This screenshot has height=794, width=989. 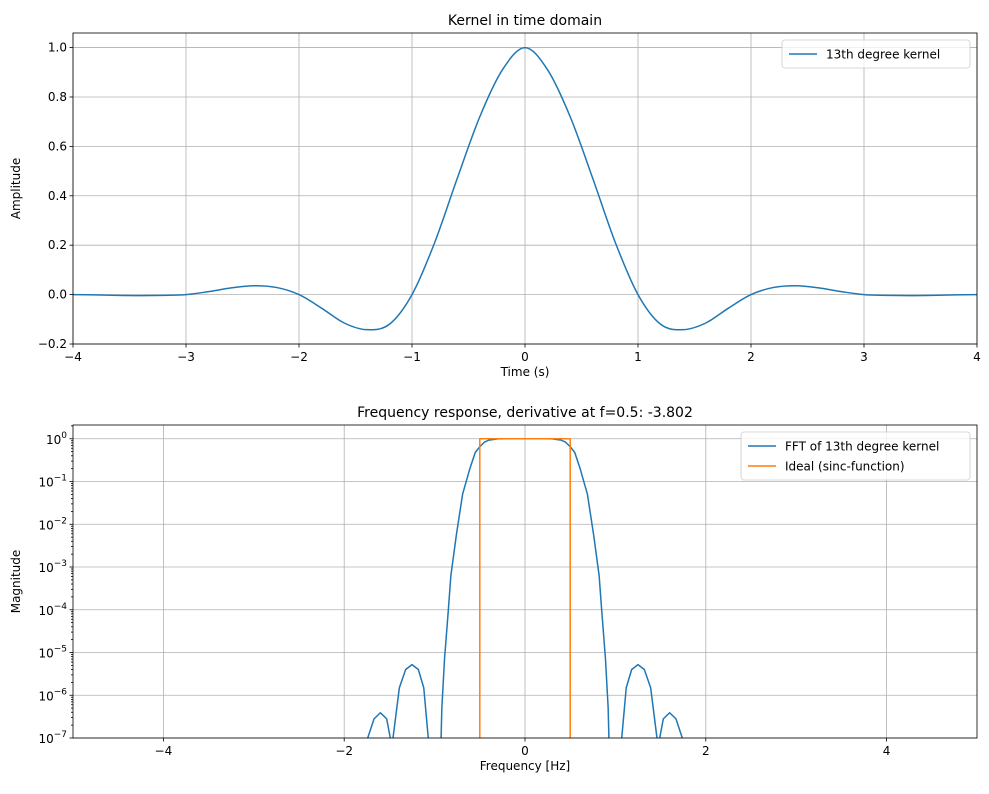 What do you see at coordinates (57, 48) in the screenshot?
I see `y-tick-label: 1.0` at bounding box center [57, 48].